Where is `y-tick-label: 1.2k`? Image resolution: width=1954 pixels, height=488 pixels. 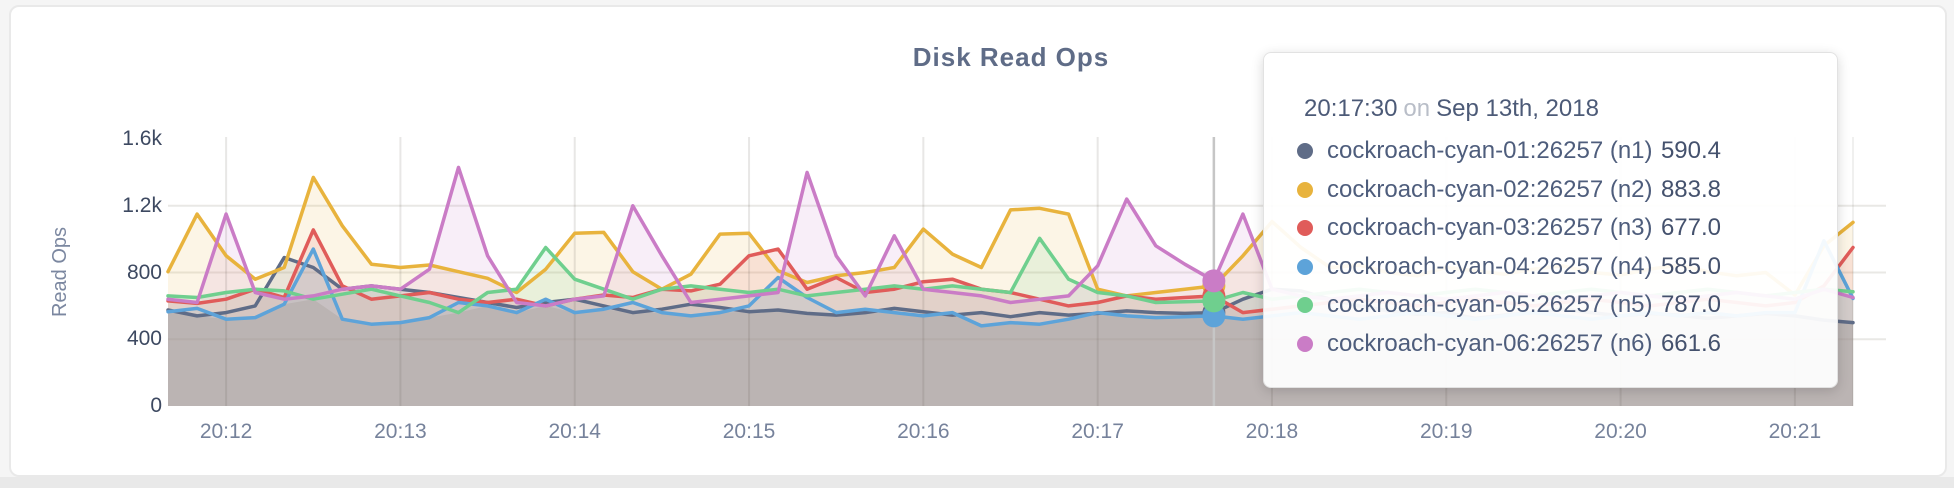
y-tick-label: 1.2k is located at coordinates (142, 205).